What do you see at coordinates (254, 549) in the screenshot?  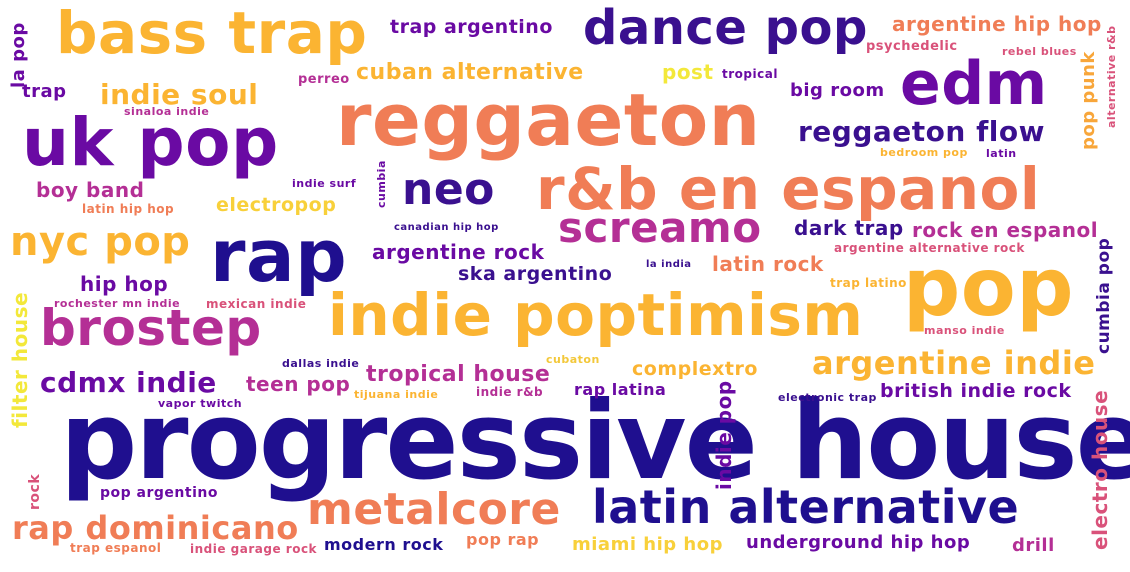 I see `word-indie-garage-rock: indie garage rock` at bounding box center [254, 549].